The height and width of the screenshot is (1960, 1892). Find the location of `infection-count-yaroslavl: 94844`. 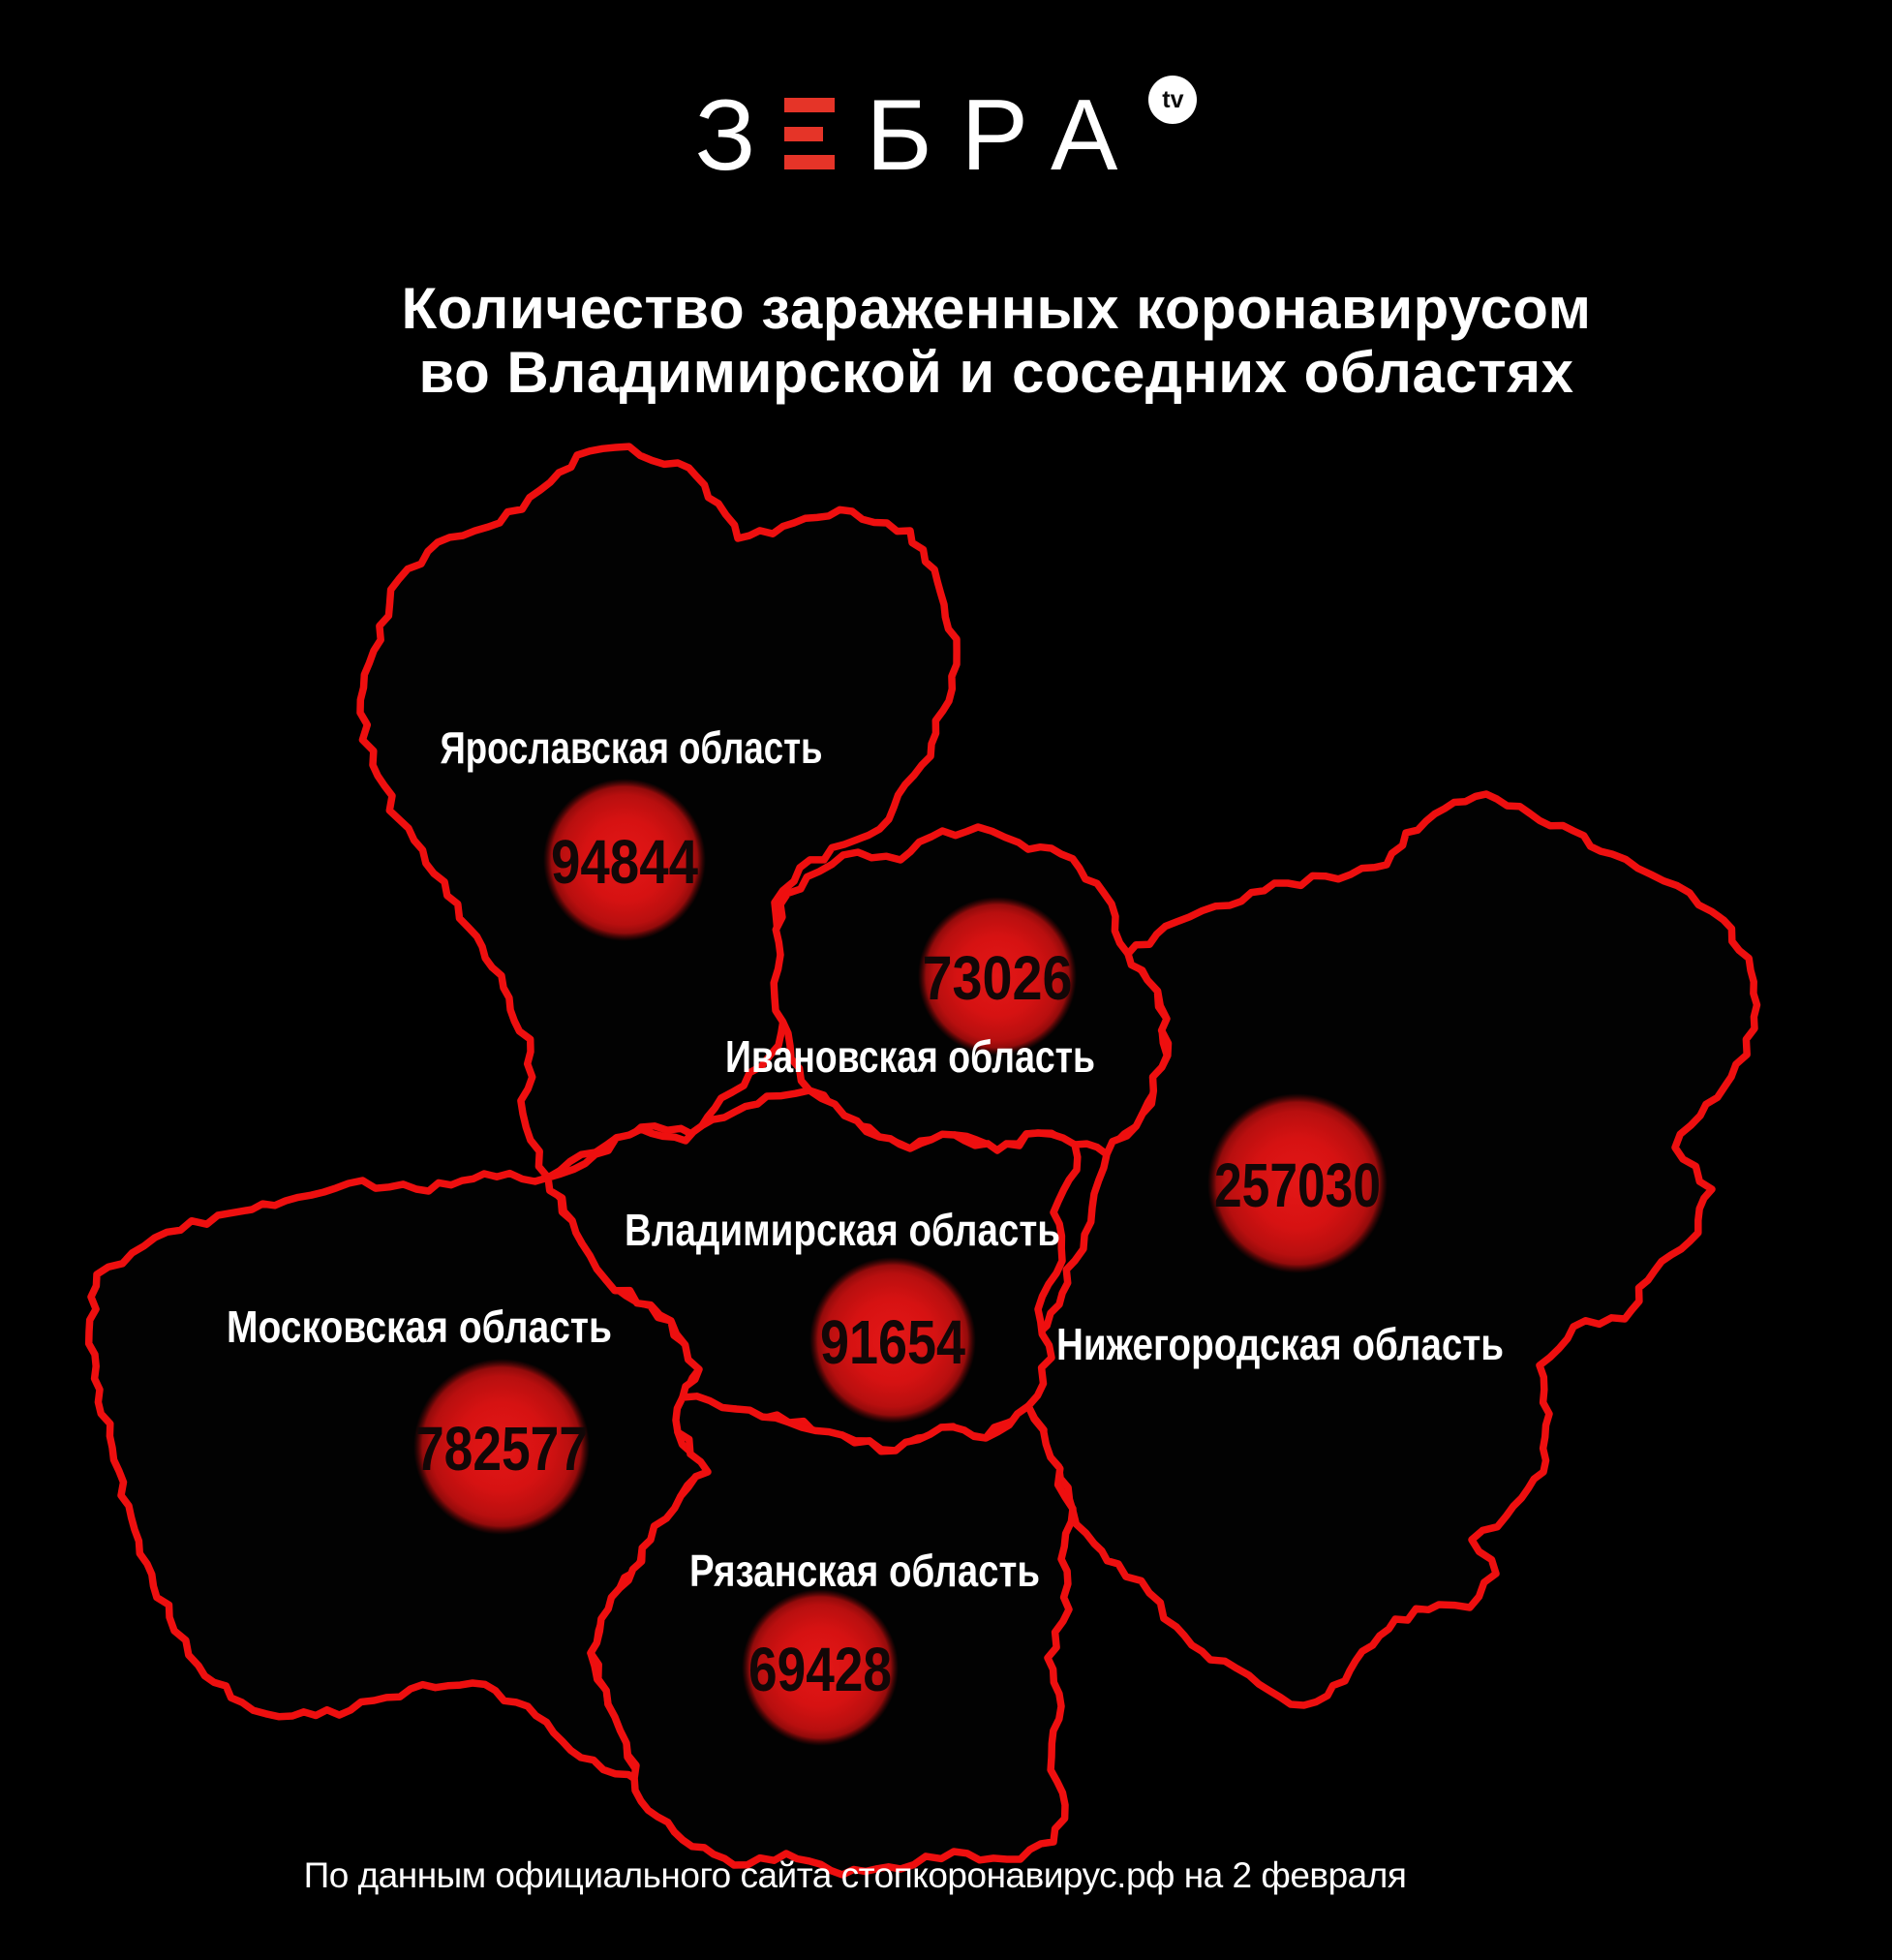

infection-count-yaroslavl: 94844 is located at coordinates (624, 862).